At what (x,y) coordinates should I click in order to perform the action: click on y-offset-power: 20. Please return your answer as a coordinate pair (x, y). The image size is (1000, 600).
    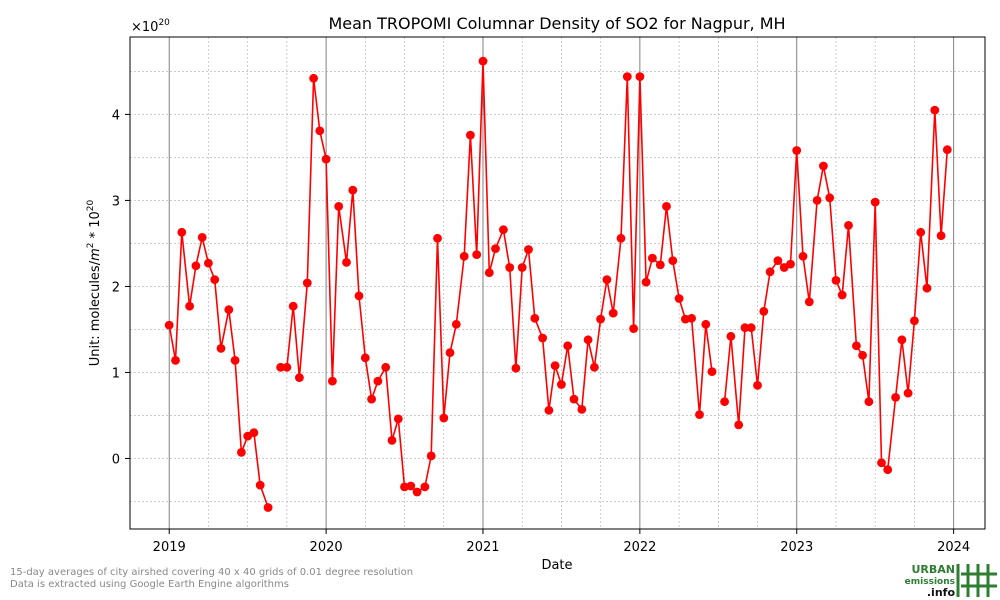
    Looking at the image, I should click on (164, 23).